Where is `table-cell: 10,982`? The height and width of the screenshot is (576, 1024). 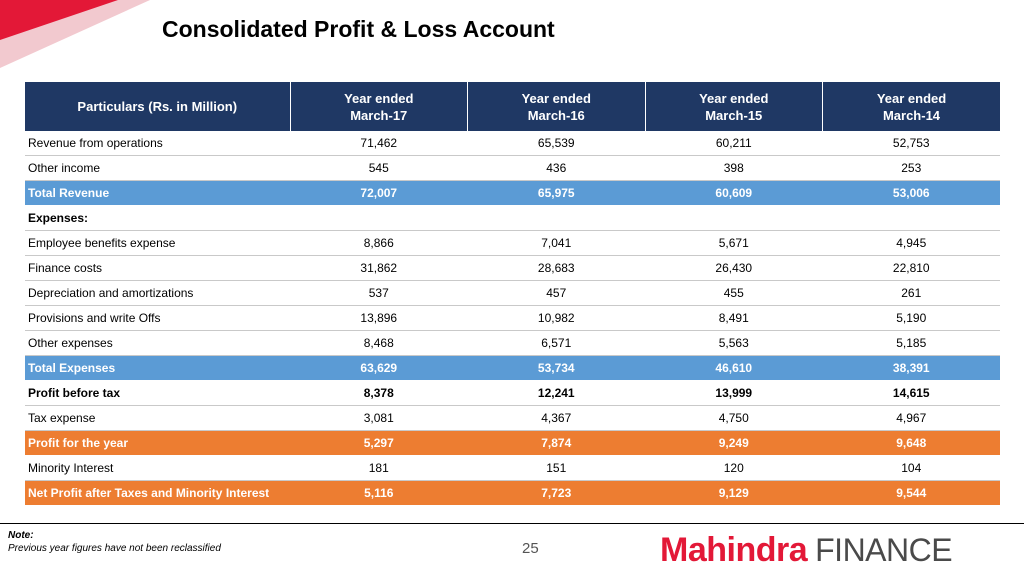 table-cell: 10,982 is located at coordinates (556, 318).